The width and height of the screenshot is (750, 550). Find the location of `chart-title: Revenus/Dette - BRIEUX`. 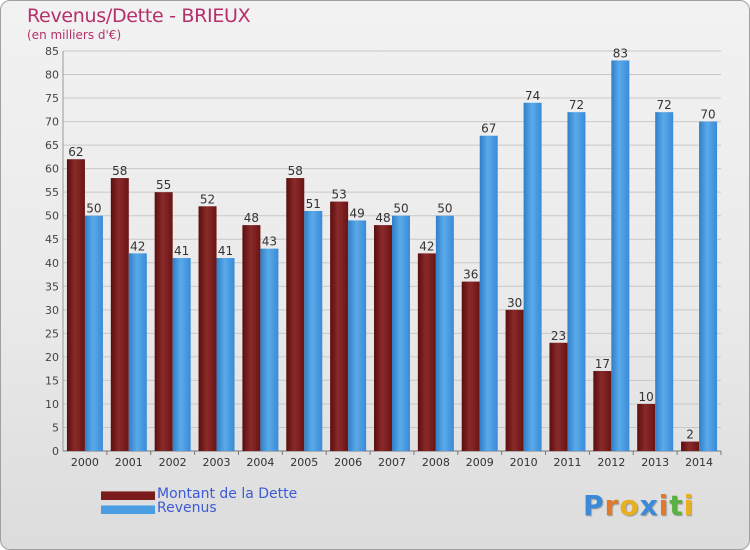

chart-title: Revenus/Dette - BRIEUX is located at coordinates (139, 16).